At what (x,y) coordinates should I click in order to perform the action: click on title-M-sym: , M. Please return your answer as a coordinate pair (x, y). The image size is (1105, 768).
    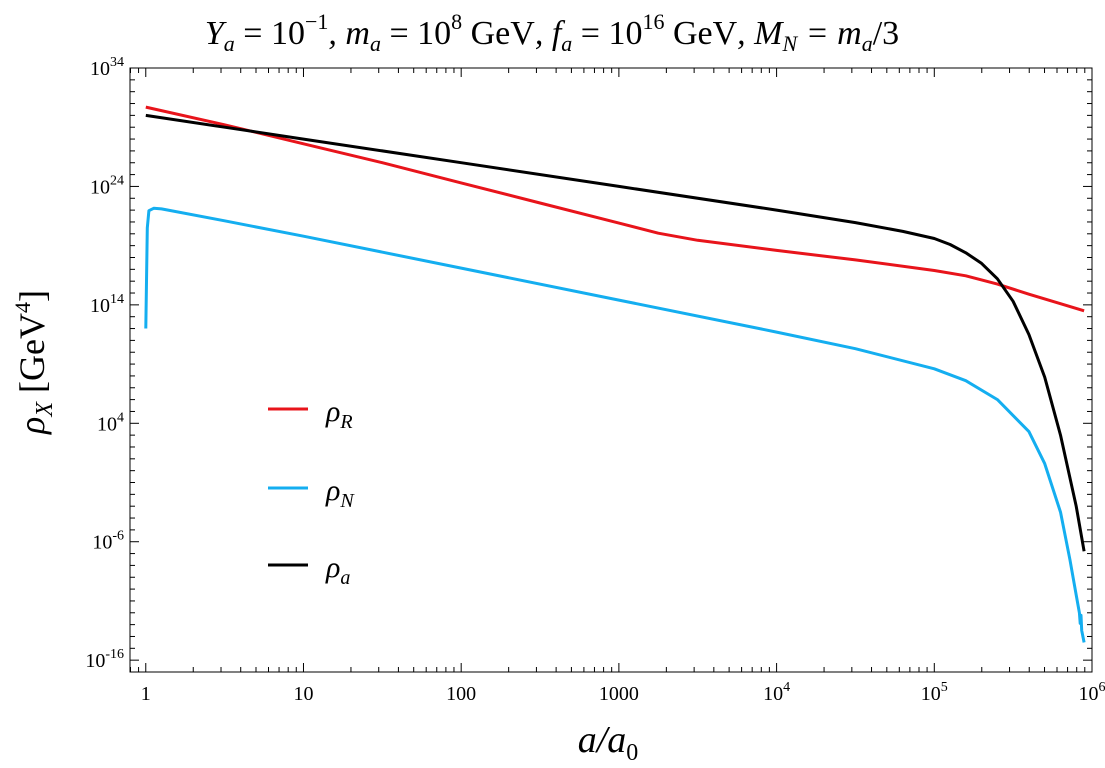
    Looking at the image, I should click on (760, 33).